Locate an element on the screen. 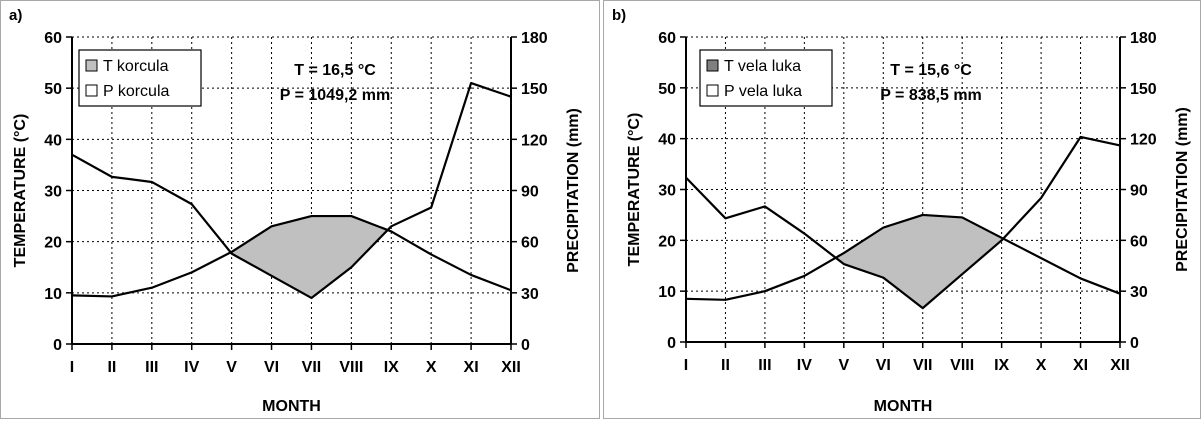 Image resolution: width=1201 pixels, height=423 pixels. panel-label: b) is located at coordinates (619, 15).